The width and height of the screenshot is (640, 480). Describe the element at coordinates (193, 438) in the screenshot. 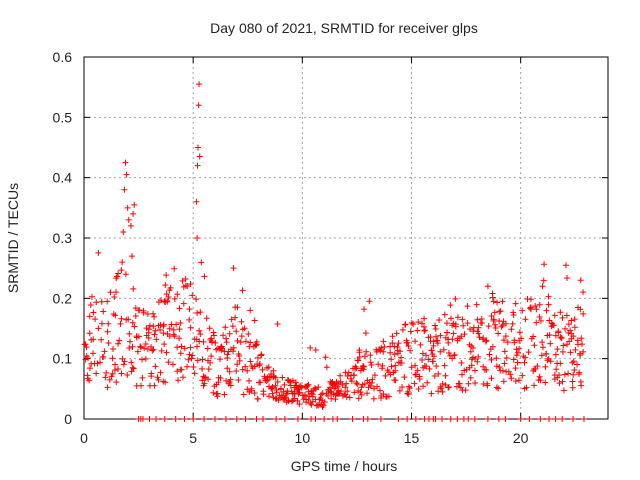

I see `x-tick-label: 5` at that location.